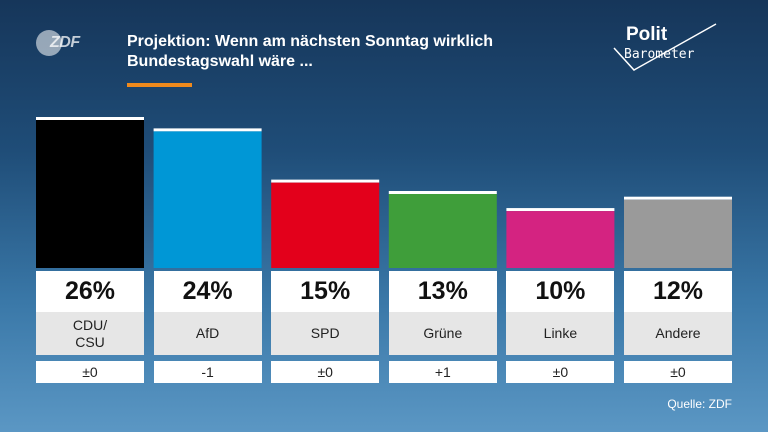  I want to click on category-label: AfD, so click(207, 333).